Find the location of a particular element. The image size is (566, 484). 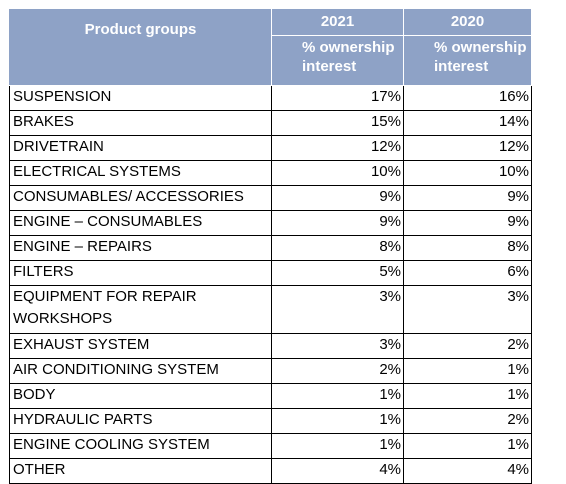

value-2021: 17% is located at coordinates (337, 98).